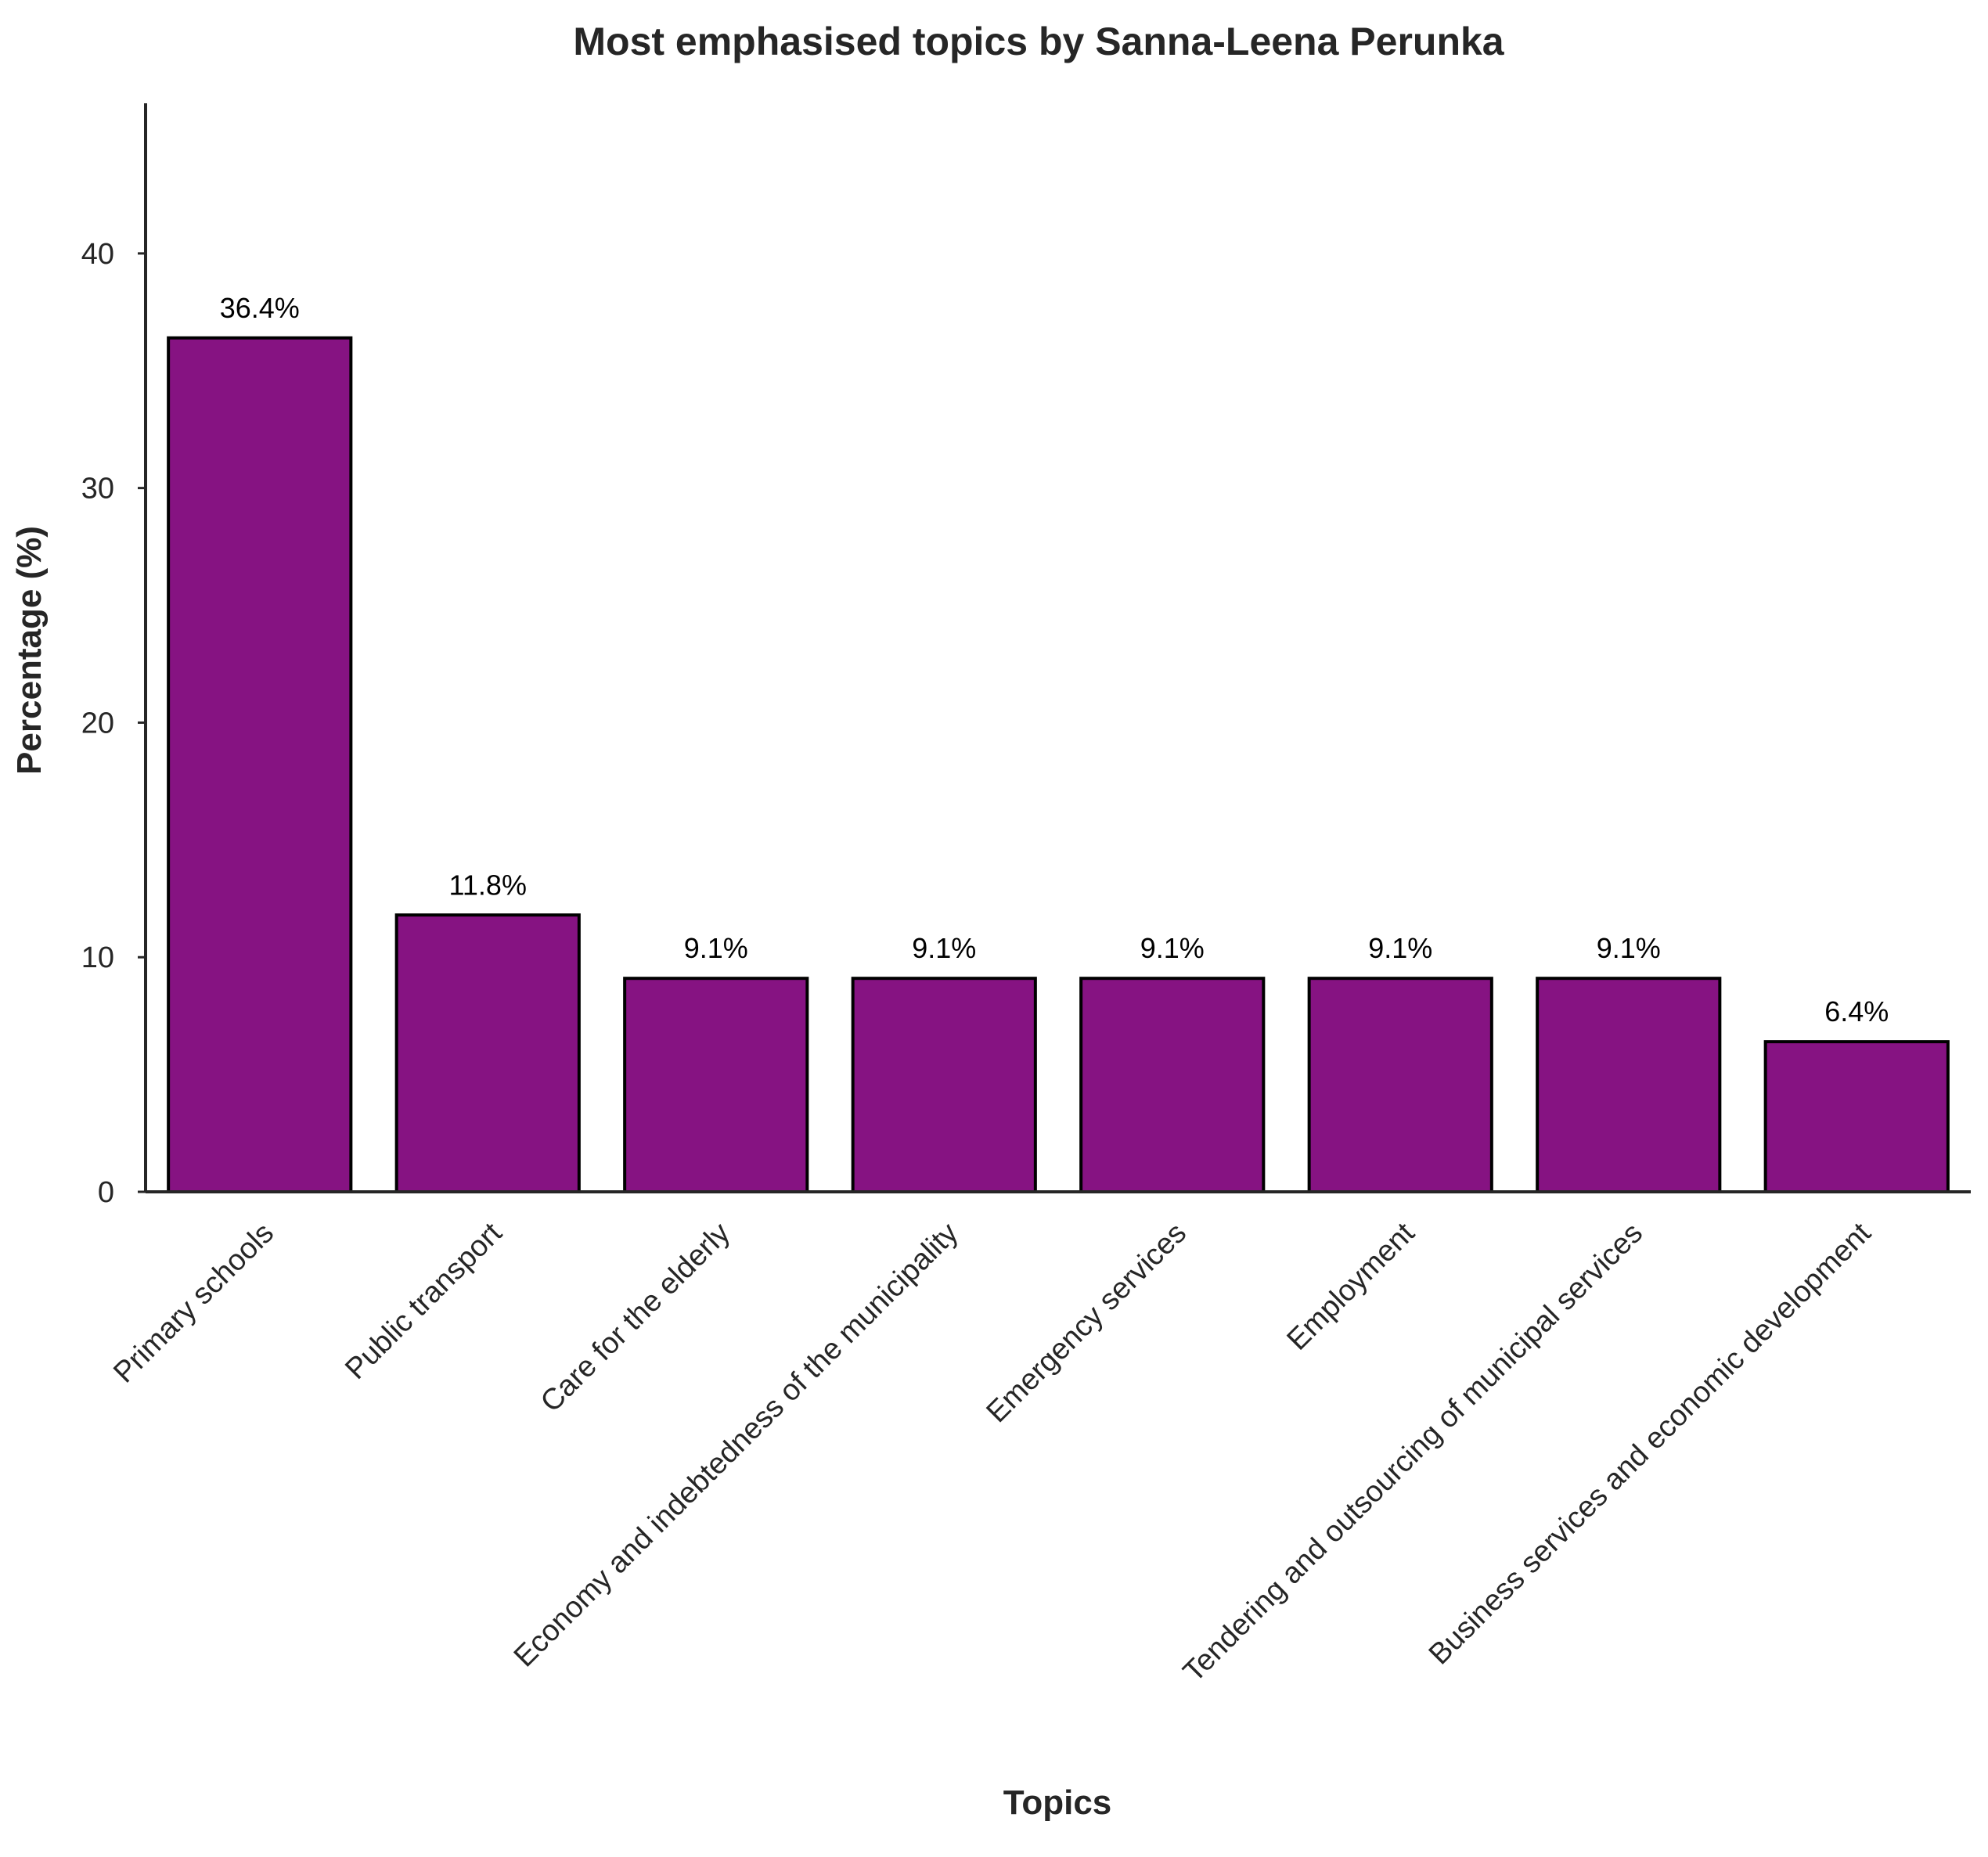 Image resolution: width=1988 pixels, height=1857 pixels. Describe the element at coordinates (260, 308) in the screenshot. I see `data-label-1: 36.4%` at that location.